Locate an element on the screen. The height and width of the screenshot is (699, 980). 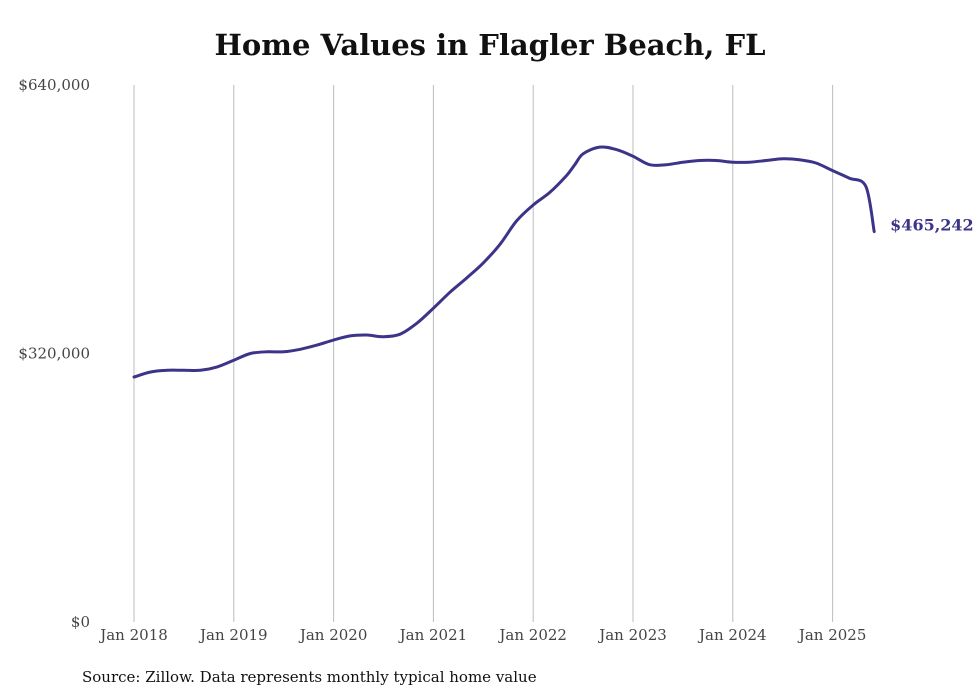
y-tick-label: $320,000 is located at coordinates (54, 354).